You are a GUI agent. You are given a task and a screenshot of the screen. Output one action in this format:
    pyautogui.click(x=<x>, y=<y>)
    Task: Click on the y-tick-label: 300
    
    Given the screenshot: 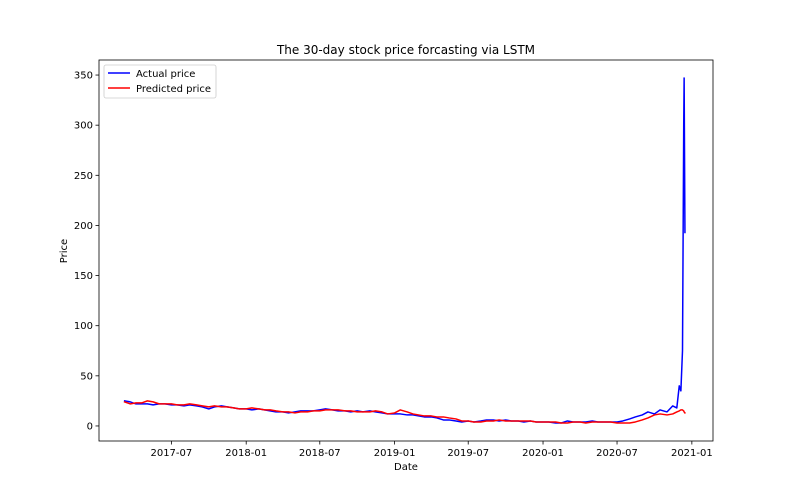 What is the action you would take?
    pyautogui.click(x=83, y=126)
    